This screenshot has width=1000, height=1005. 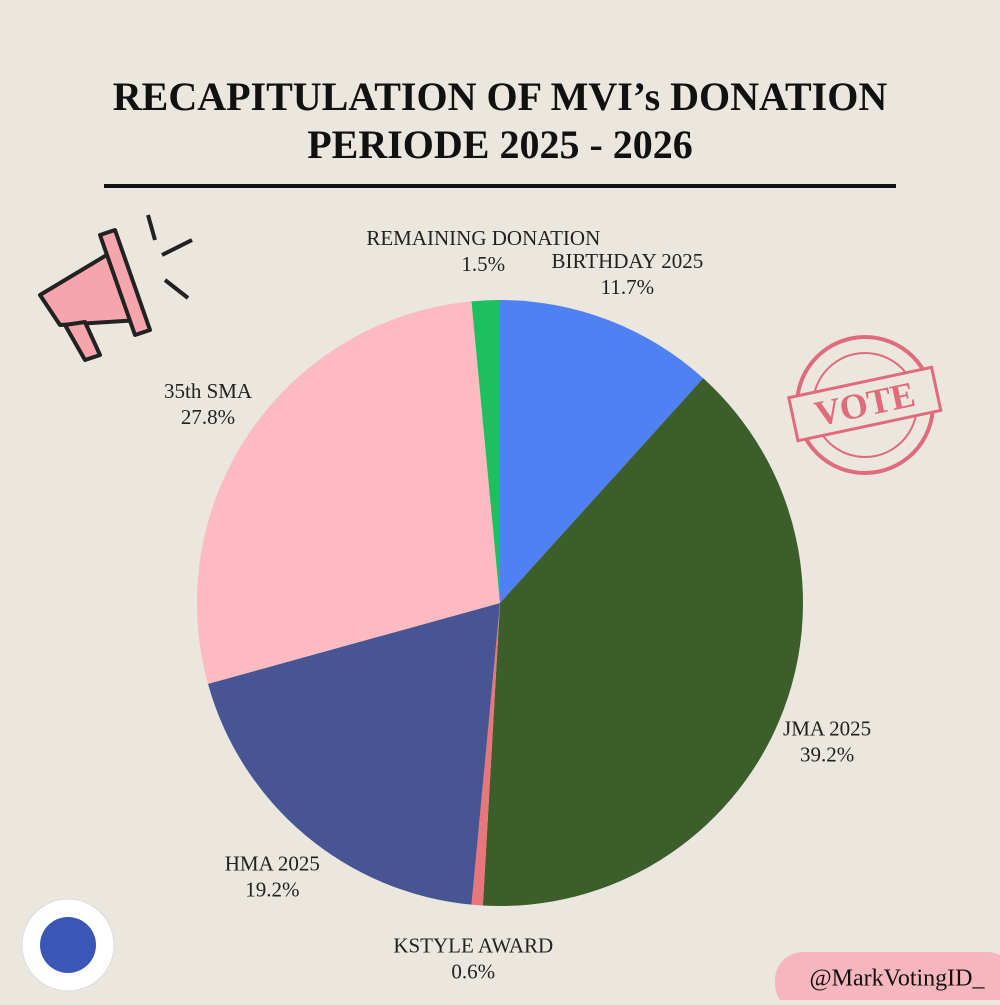 I want to click on value-label: 19.2%, so click(x=272, y=890).